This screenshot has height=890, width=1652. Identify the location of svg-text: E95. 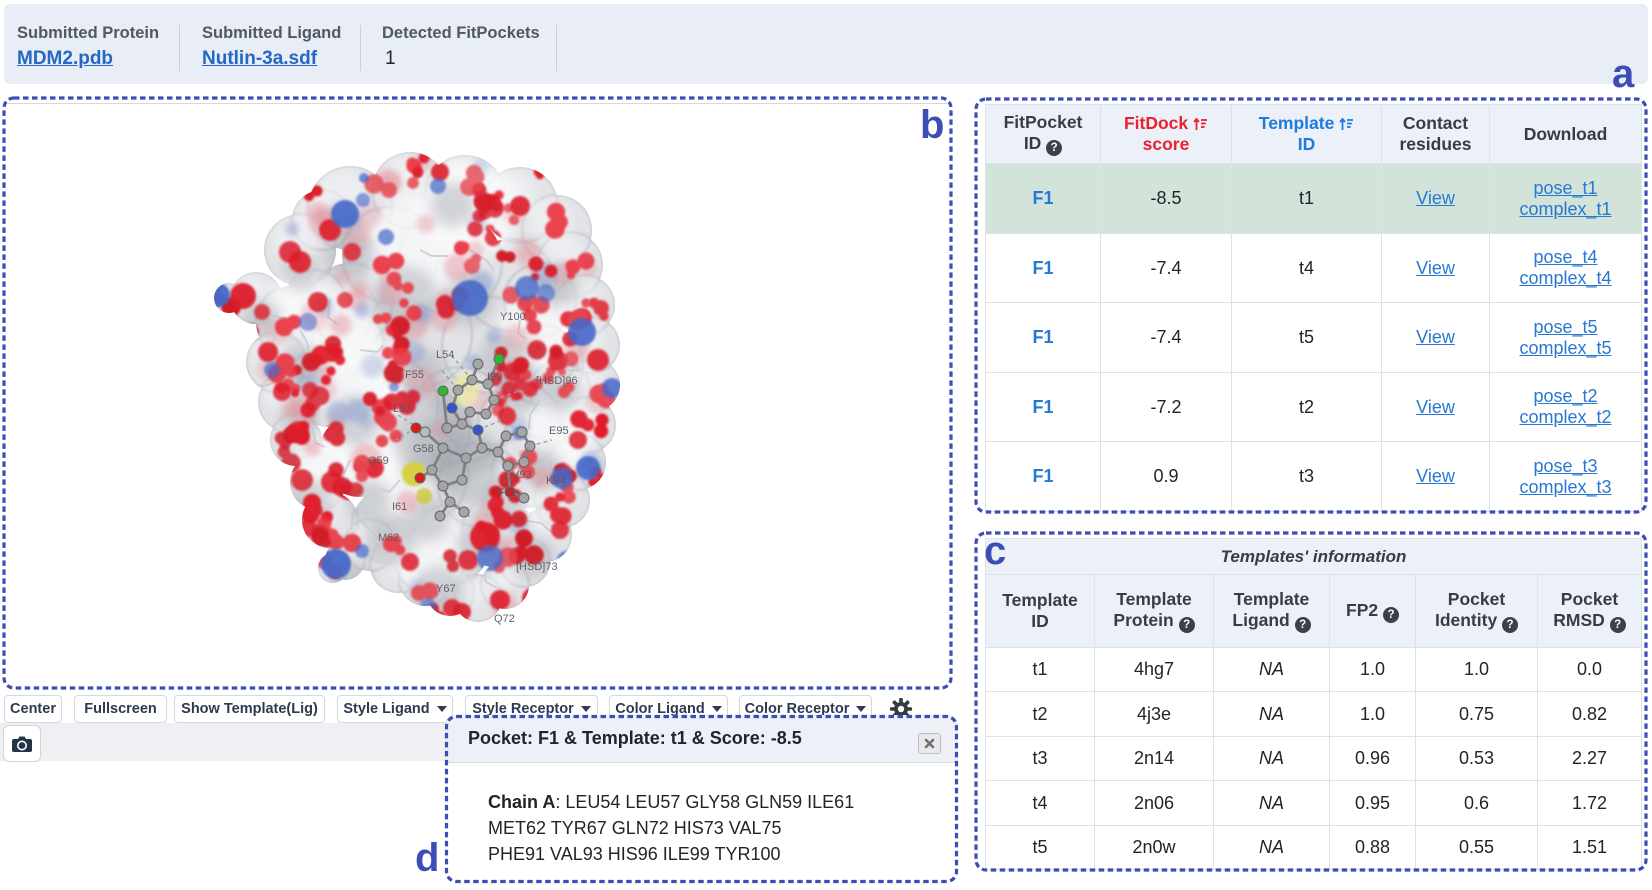
(559, 431).